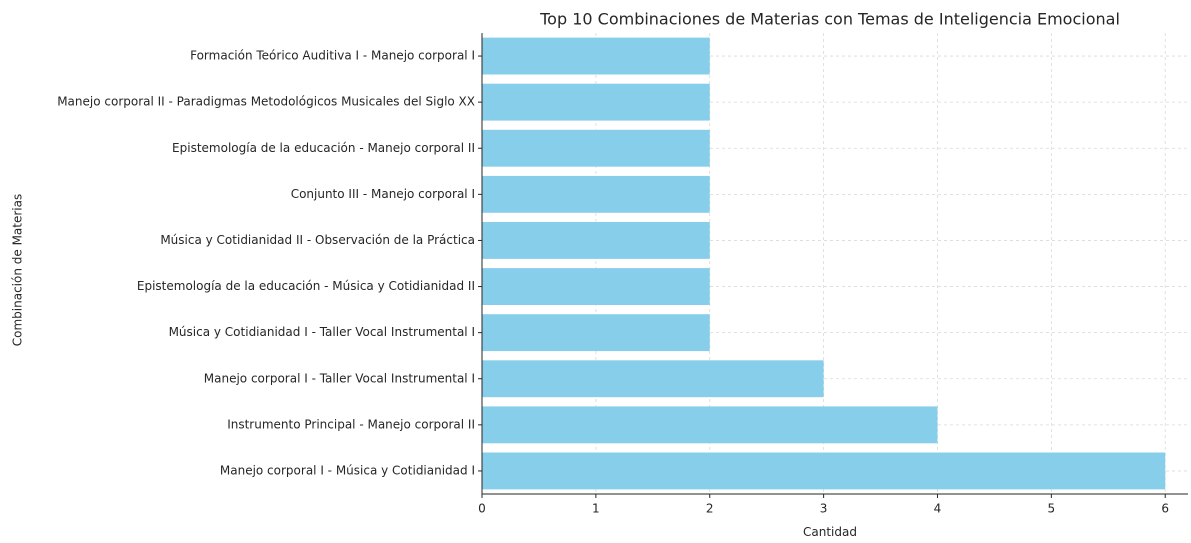  What do you see at coordinates (710, 509) in the screenshot?
I see `x-tick-label: 2` at bounding box center [710, 509].